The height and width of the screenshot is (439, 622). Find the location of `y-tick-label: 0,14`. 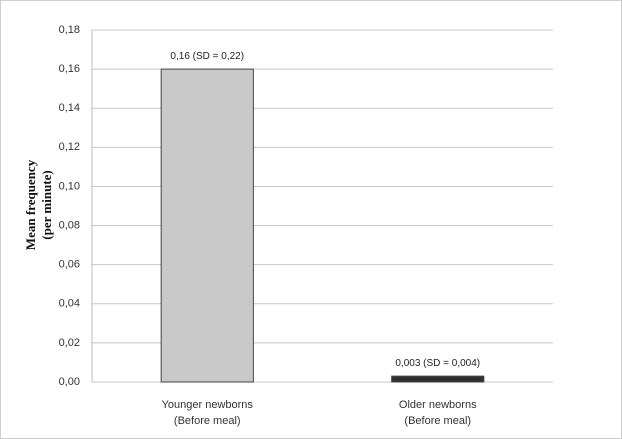

y-tick-label: 0,14 is located at coordinates (69, 108).